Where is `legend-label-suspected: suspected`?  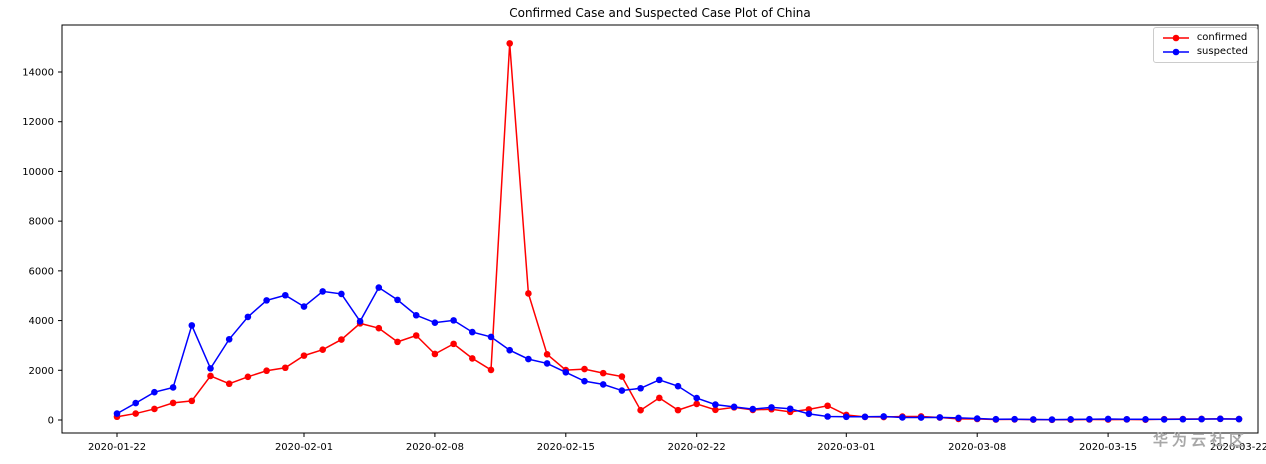 legend-label-suspected: suspected is located at coordinates (1222, 51).